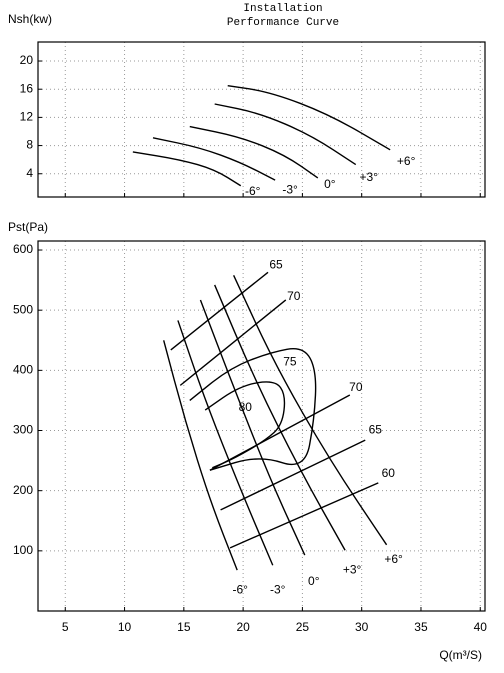  I want to click on curve-label: 80, so click(246, 407).